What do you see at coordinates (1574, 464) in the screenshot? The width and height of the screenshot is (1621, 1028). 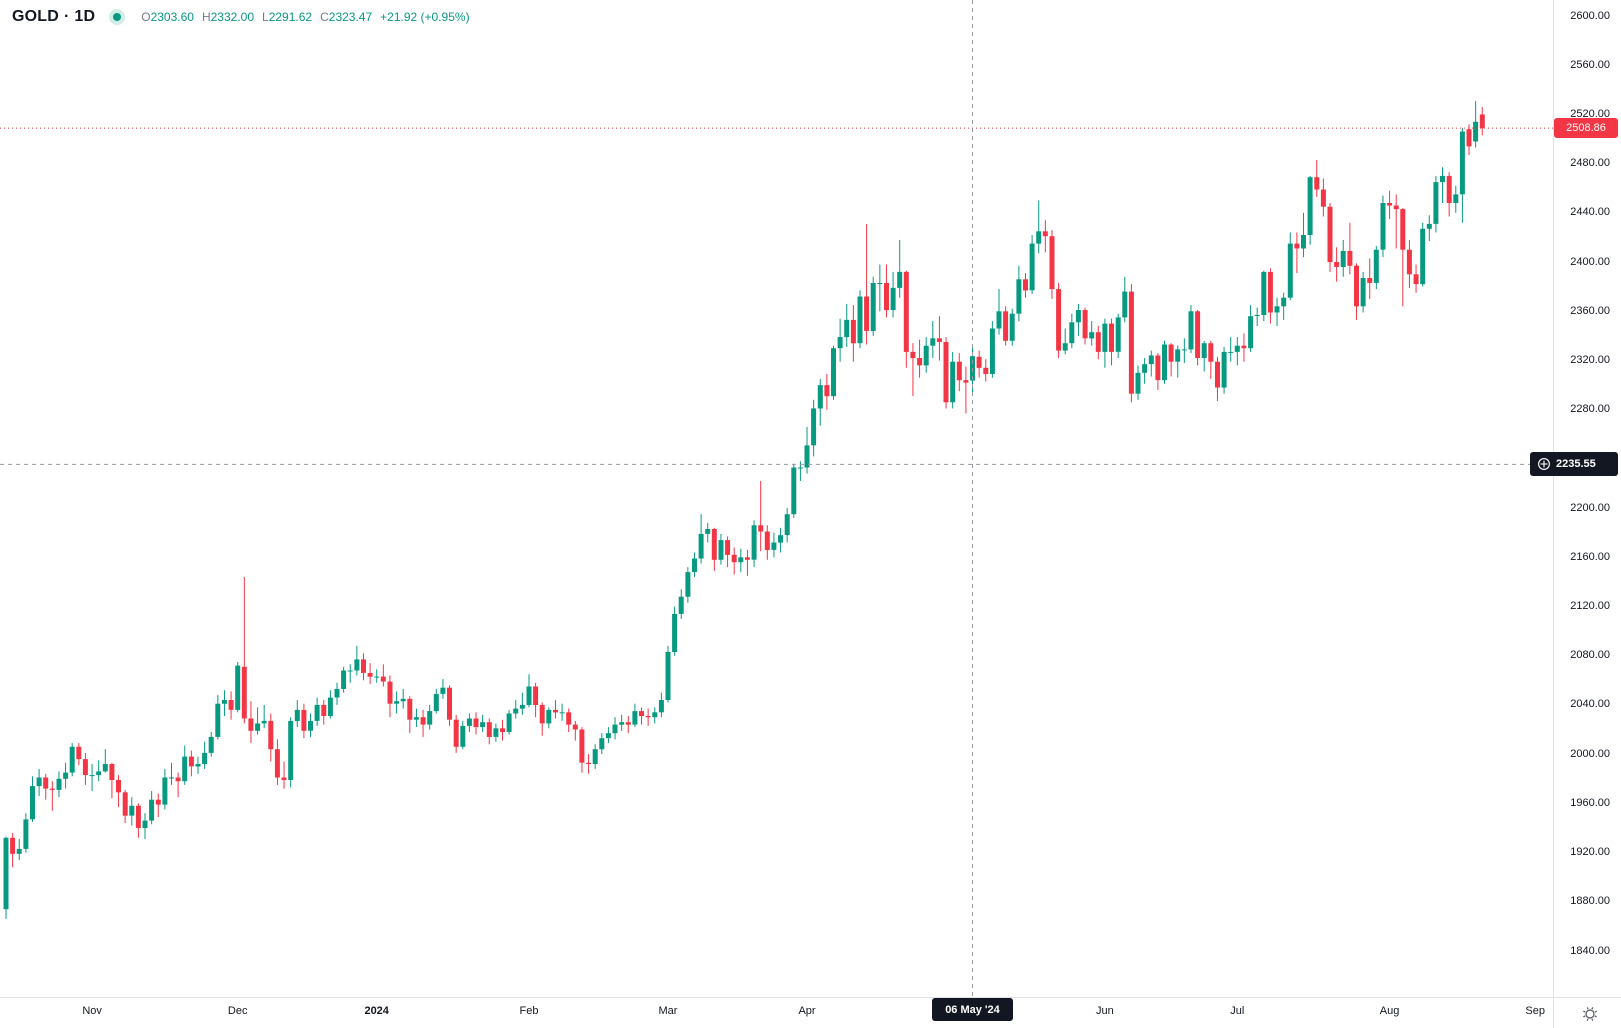 I see `crosshair-price-label: 2235.55` at bounding box center [1574, 464].